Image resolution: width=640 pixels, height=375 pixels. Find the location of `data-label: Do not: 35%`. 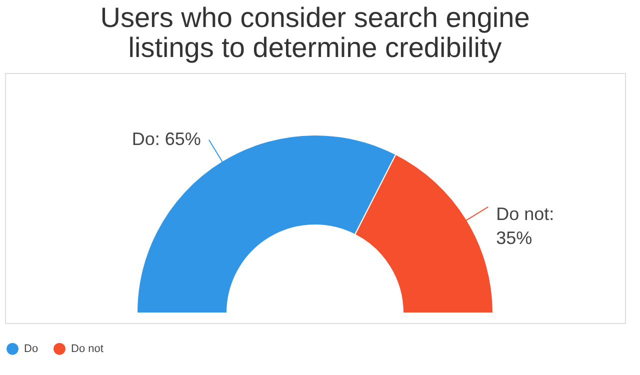

data-label: Do not: 35% is located at coordinates (525, 226).